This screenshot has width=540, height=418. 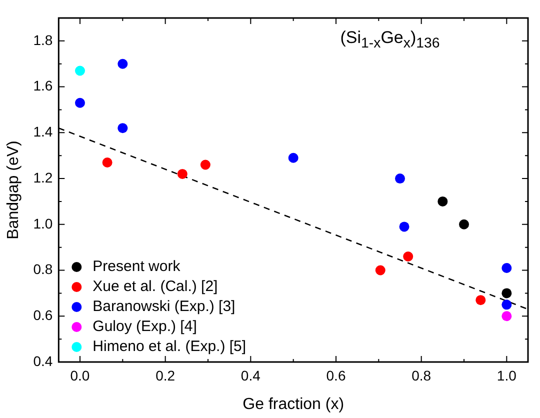 What do you see at coordinates (43, 269) in the screenshot?
I see `y-tick-label: 0.8` at bounding box center [43, 269].